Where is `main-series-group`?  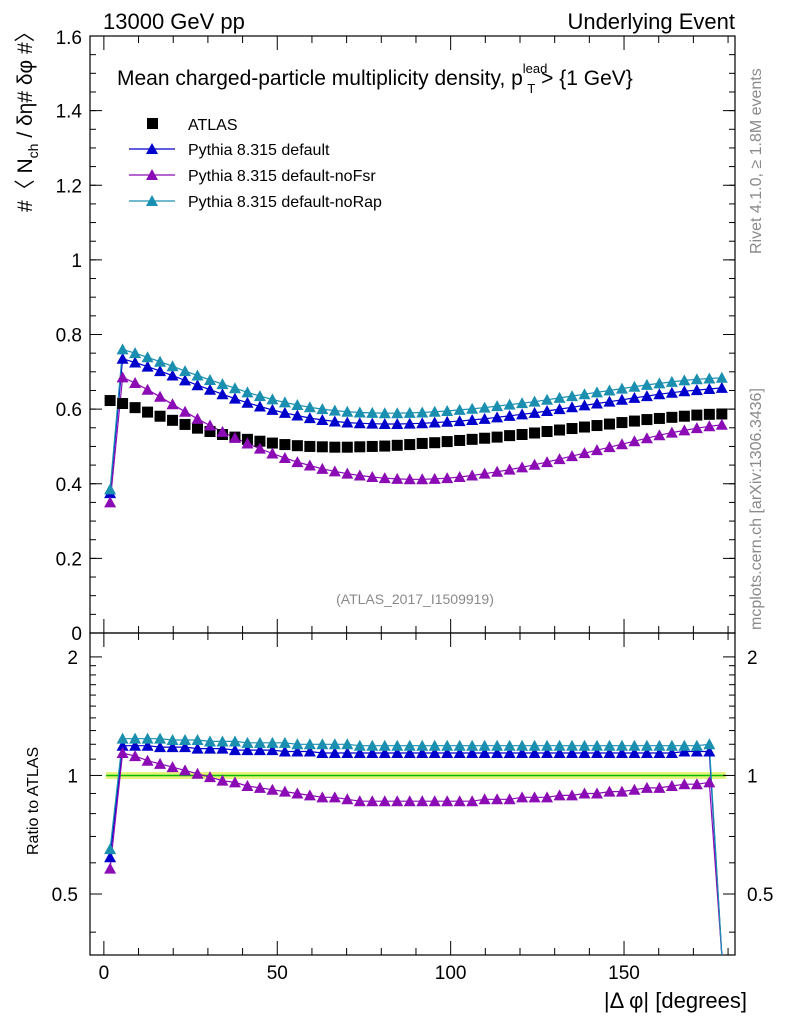
main-series-group is located at coordinates (416, 425).